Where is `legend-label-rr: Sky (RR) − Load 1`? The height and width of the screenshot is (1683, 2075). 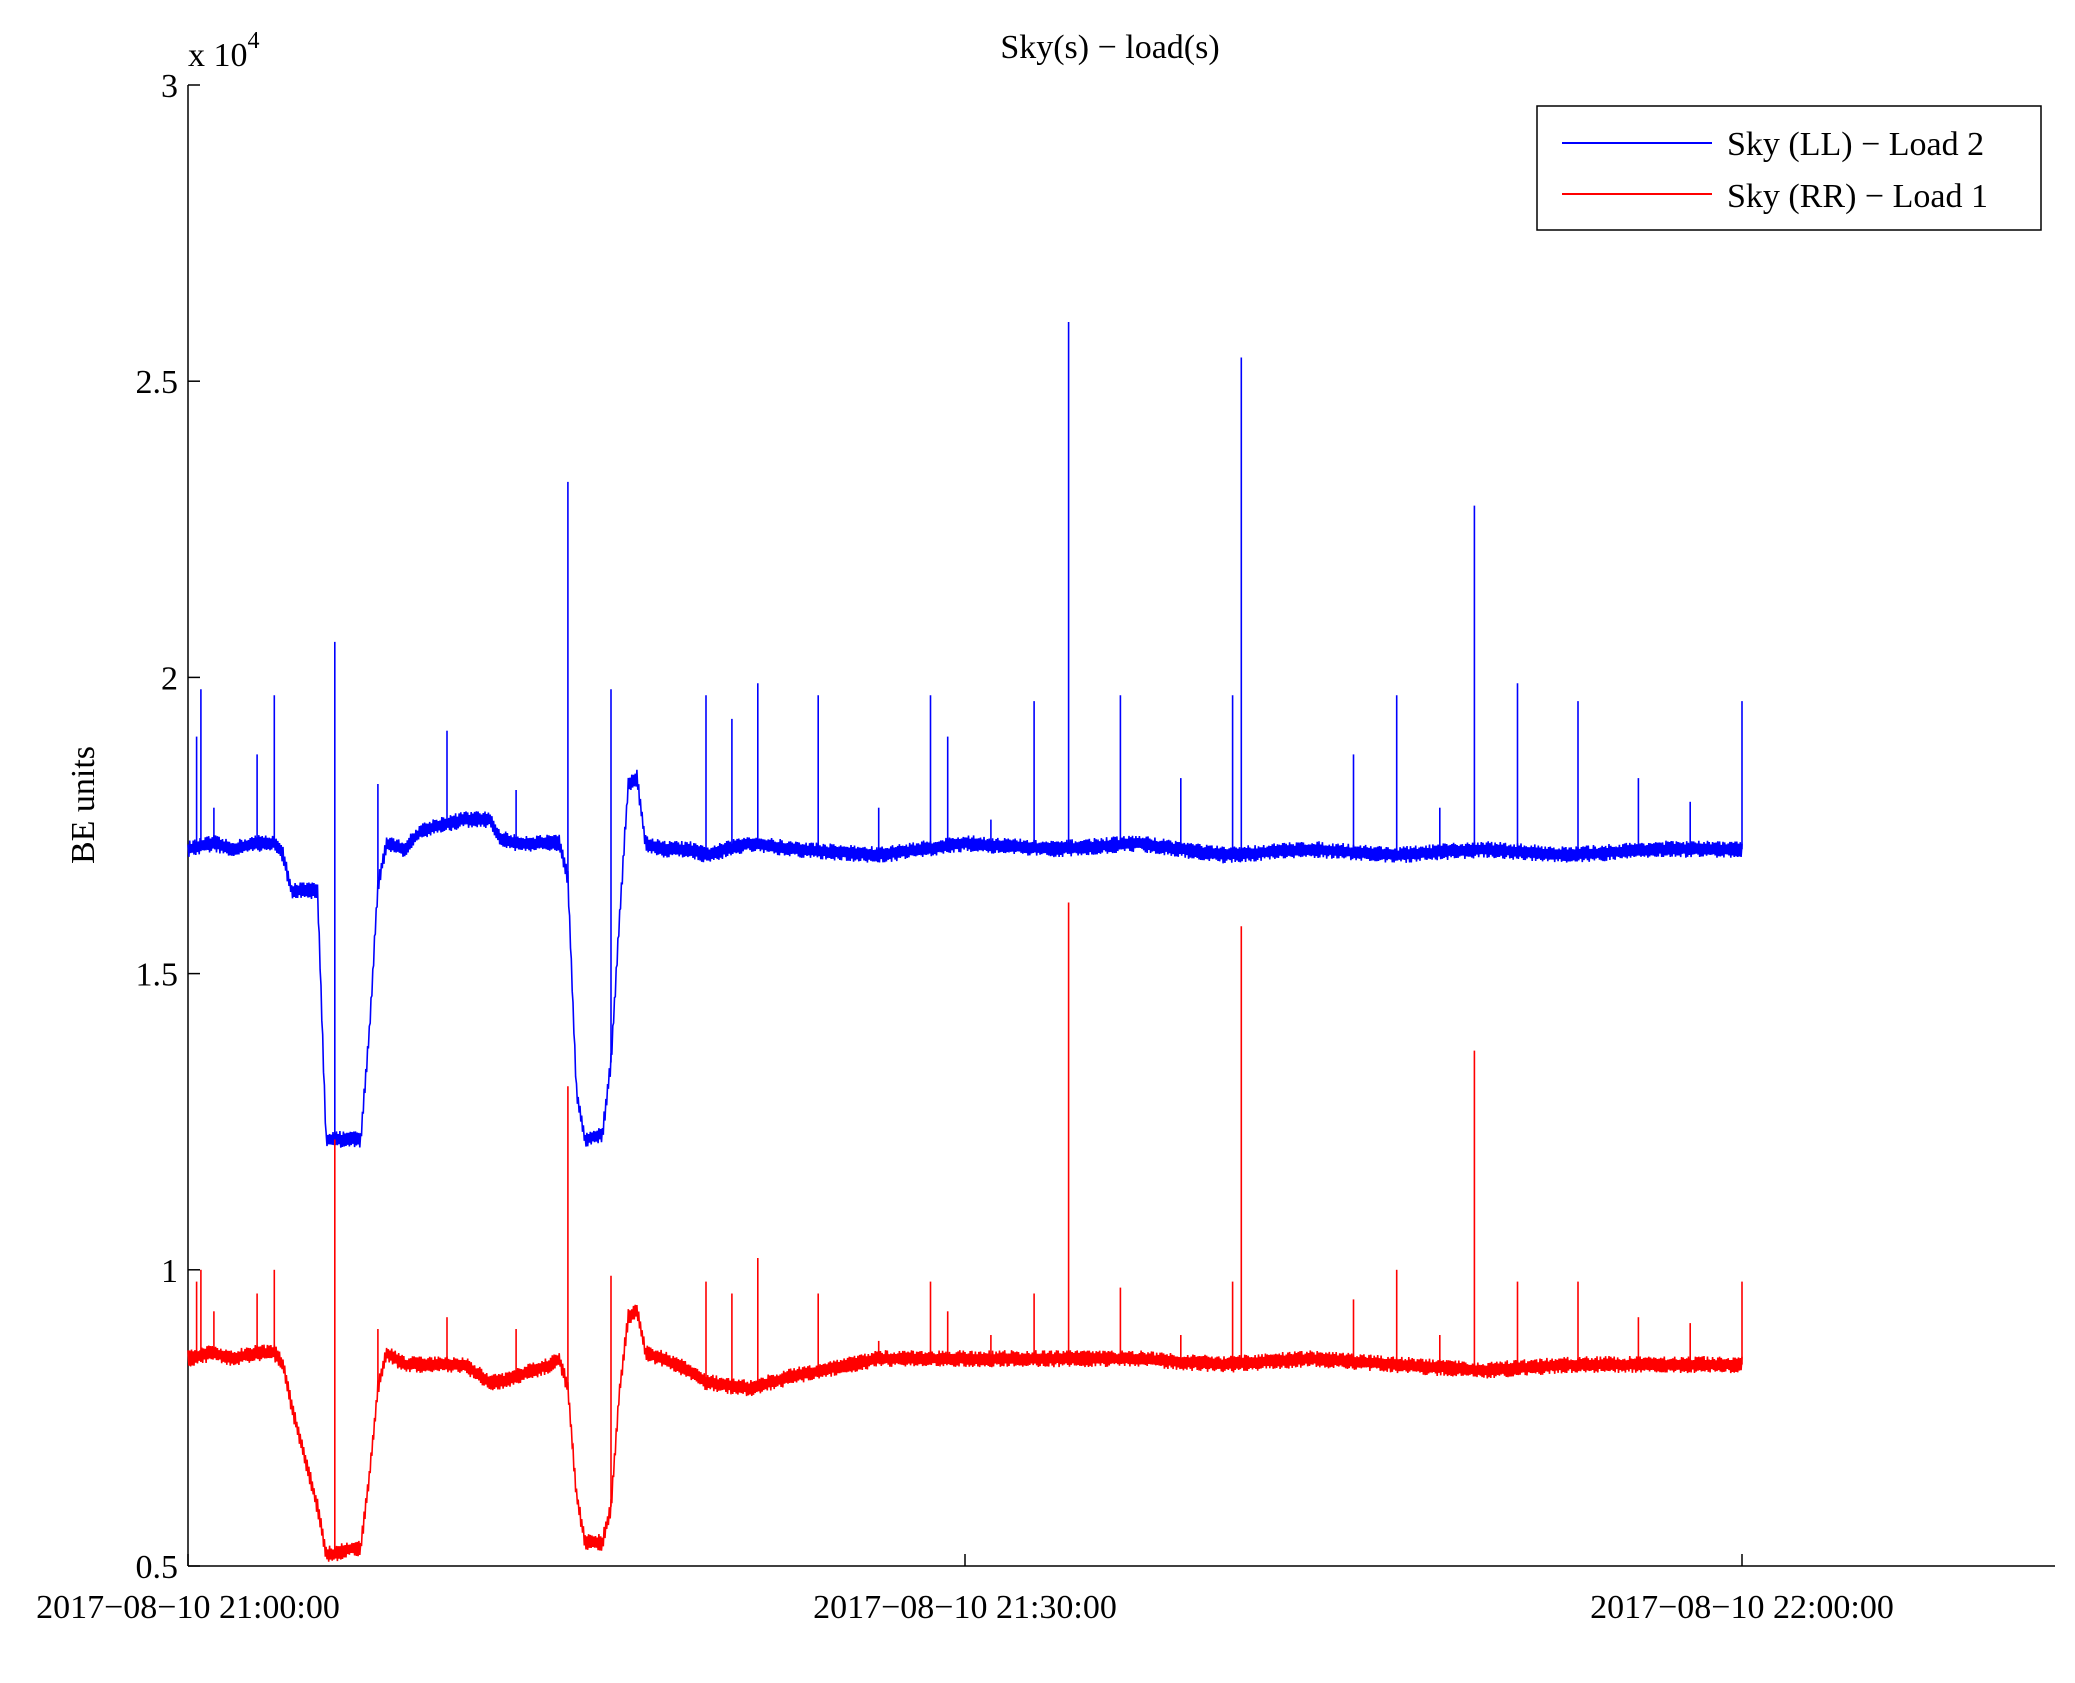
legend-label-rr: Sky (RR) − Load 1 is located at coordinates (1857, 196).